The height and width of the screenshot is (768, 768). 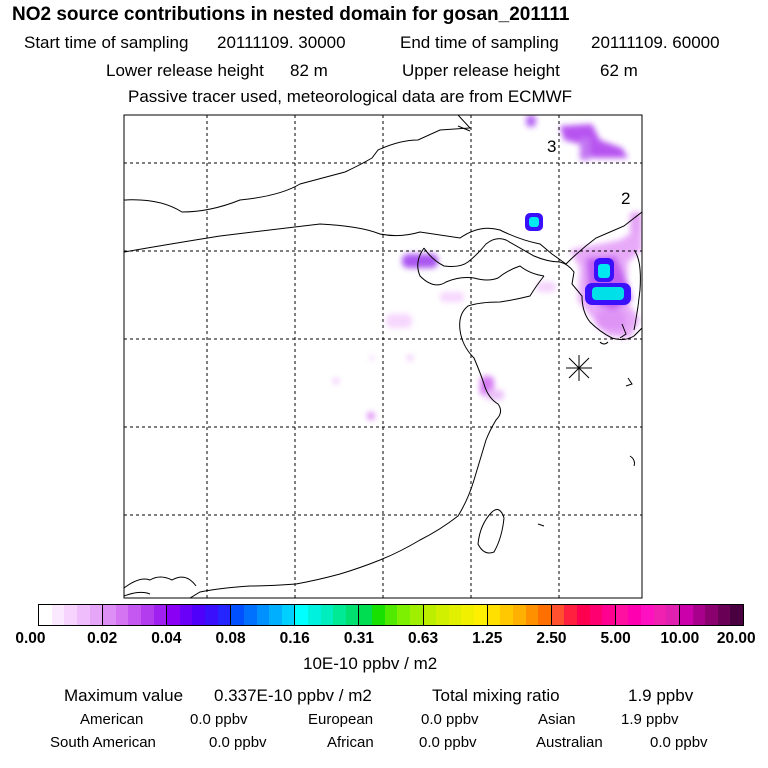 What do you see at coordinates (103, 742) in the screenshot?
I see `south-american-label: South American` at bounding box center [103, 742].